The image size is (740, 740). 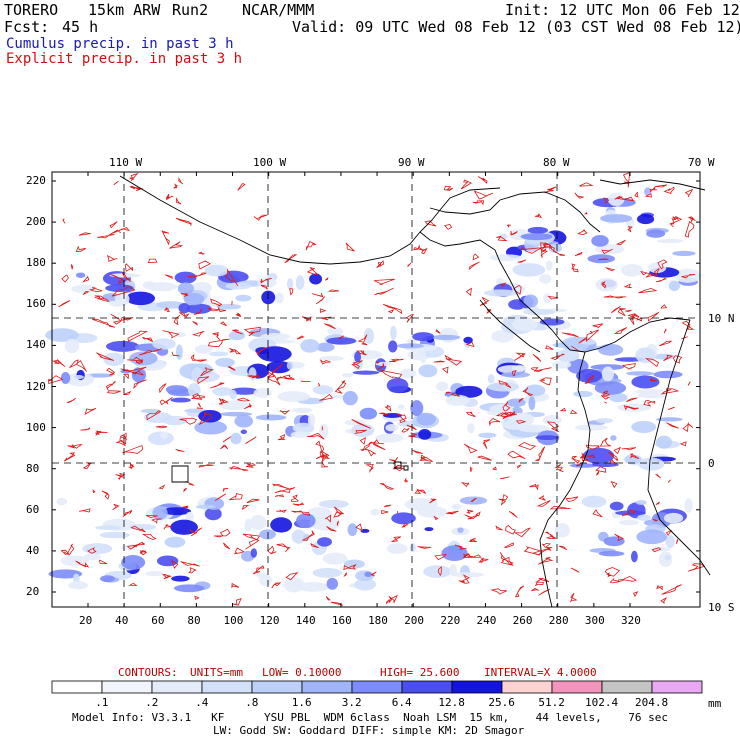 What do you see at coordinates (36, 427) in the screenshot?
I see `y-tick-label: 100` at bounding box center [36, 427].